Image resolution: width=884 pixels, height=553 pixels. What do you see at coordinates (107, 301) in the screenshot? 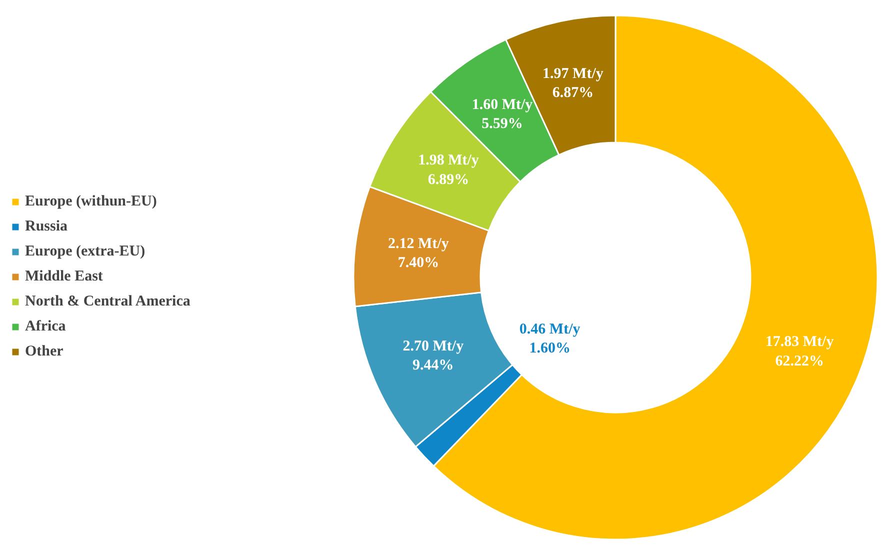
I see `legend-label: North & Central America` at bounding box center [107, 301].